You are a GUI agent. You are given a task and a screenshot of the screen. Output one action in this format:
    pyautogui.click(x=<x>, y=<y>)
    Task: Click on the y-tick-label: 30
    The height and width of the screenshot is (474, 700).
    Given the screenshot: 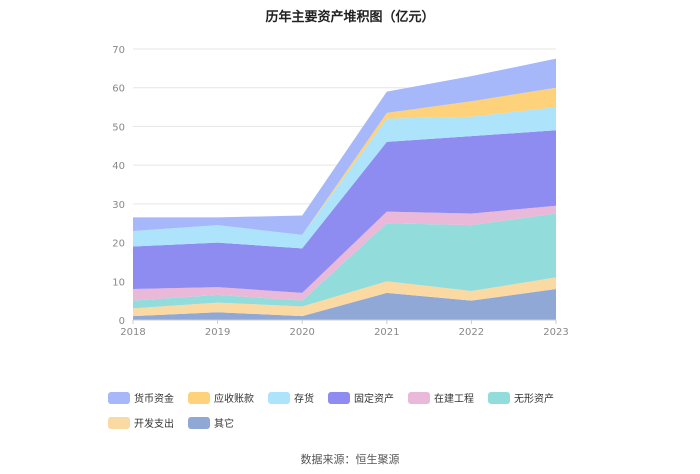 What is the action you would take?
    pyautogui.click(x=118, y=205)
    